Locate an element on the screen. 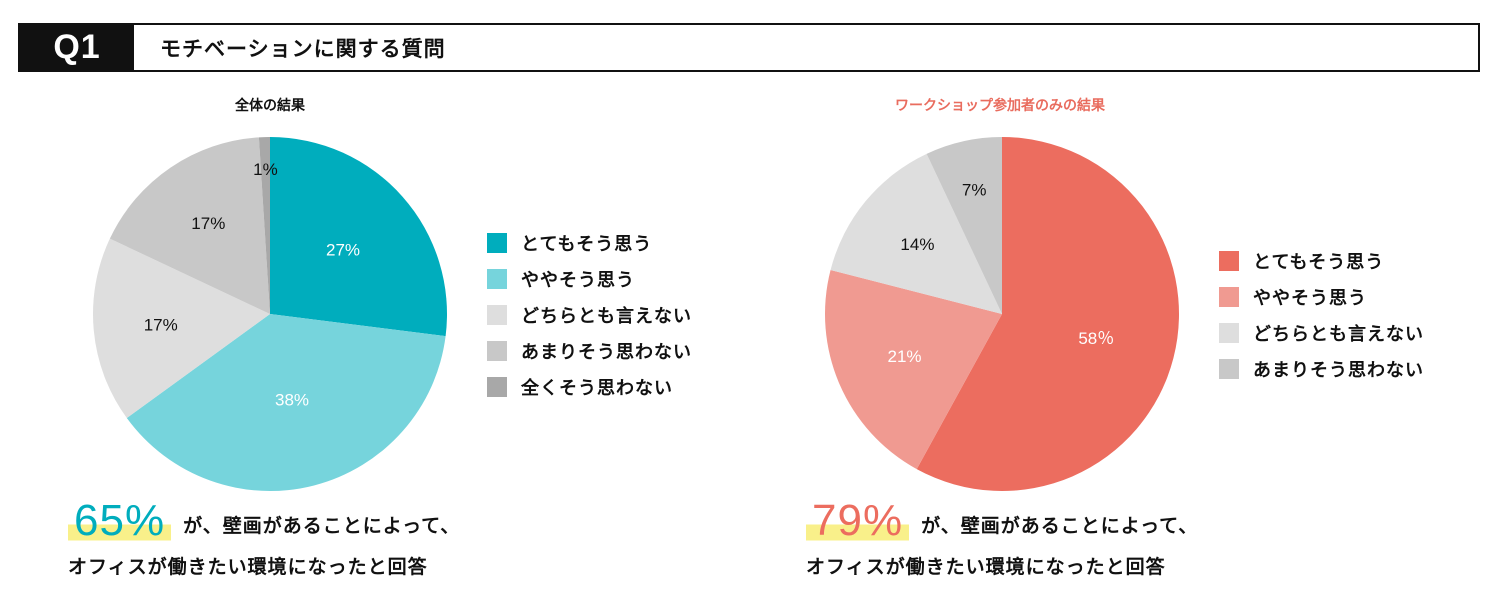 This screenshot has height=606, width=1500. legend-overall: とてもそう思う ややそう思うどちらとも言えない あまりそう思わない 全くそう思わない is located at coordinates (589, 315).